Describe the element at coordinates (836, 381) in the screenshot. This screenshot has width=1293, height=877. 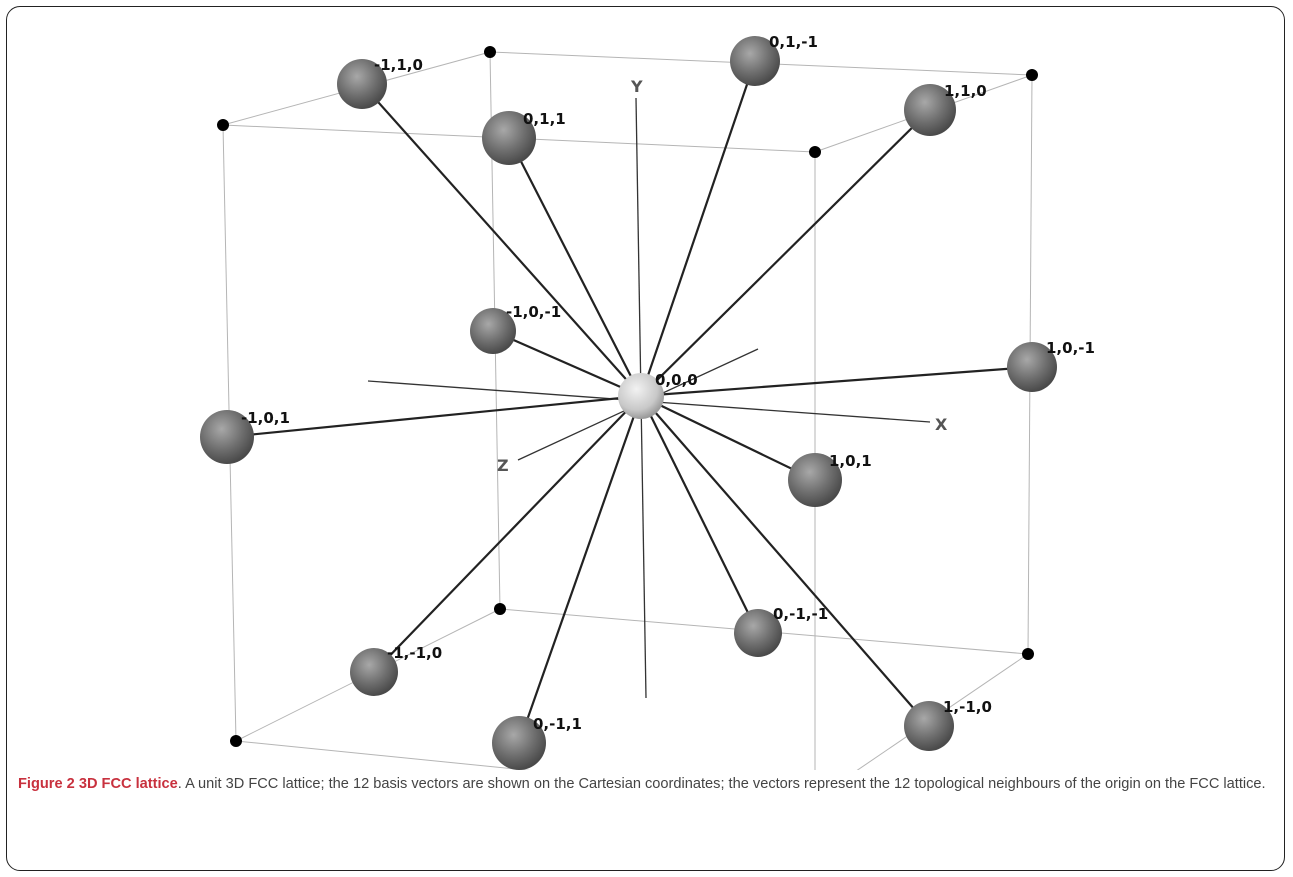
I see `vector-1-0-m1` at that location.